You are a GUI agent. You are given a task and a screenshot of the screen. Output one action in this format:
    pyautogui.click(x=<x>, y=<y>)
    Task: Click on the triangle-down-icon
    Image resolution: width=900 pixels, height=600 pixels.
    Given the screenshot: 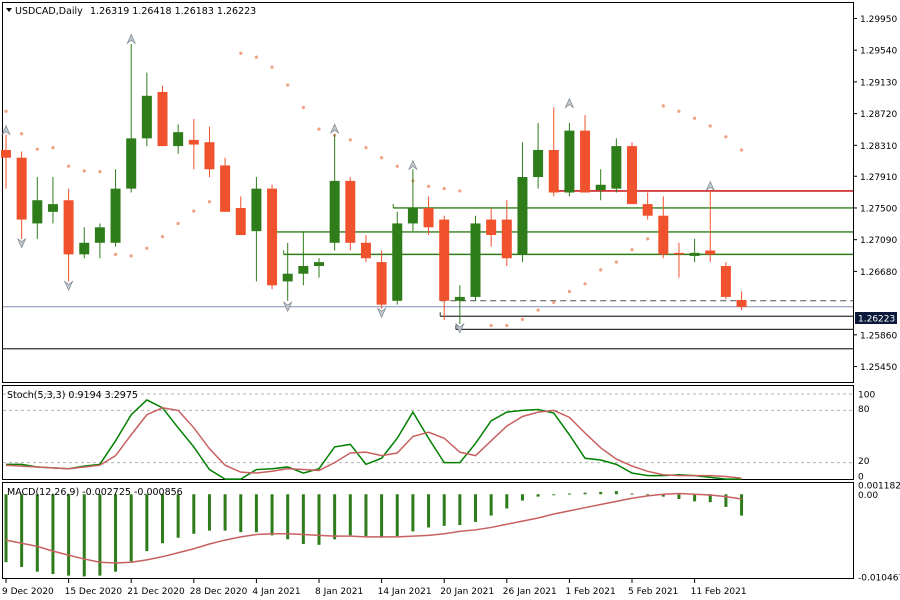 What is the action you would take?
    pyautogui.click(x=9, y=10)
    